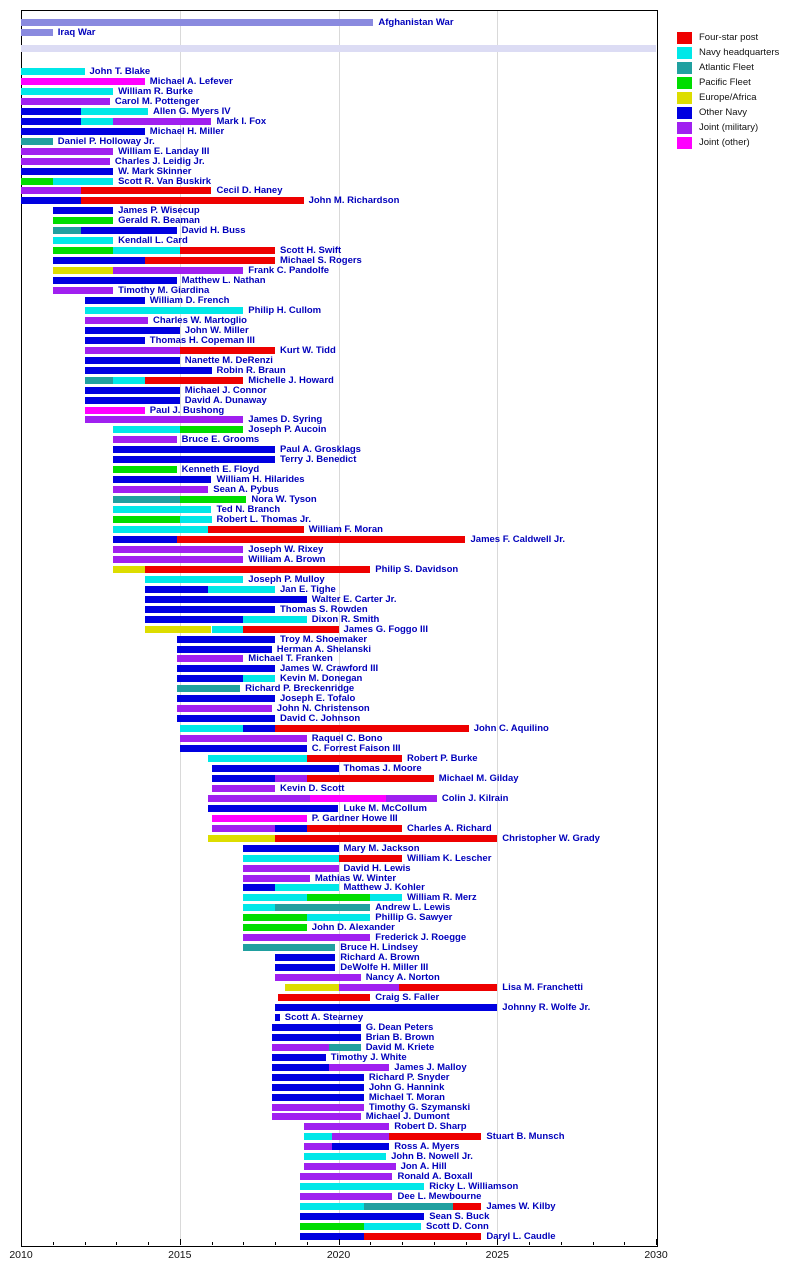  I want to click on person-label: Joseph W. Rixey, so click(286, 549).